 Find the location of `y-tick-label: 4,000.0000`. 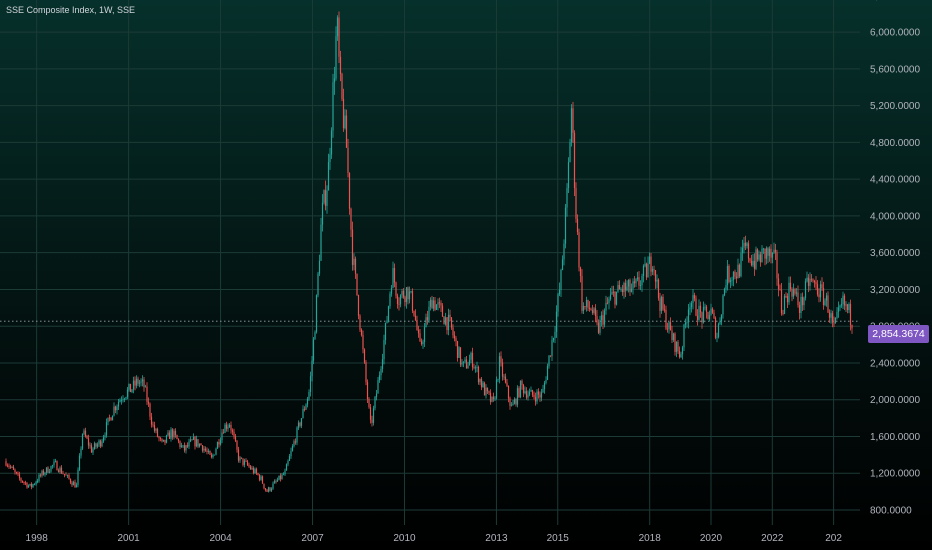

y-tick-label: 4,000.0000 is located at coordinates (895, 216).